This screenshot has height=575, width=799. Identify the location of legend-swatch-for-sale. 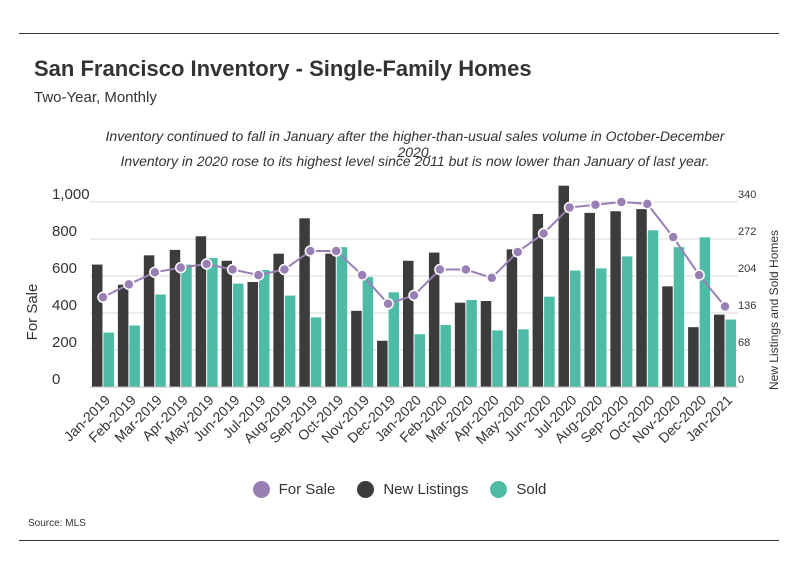
(261, 489).